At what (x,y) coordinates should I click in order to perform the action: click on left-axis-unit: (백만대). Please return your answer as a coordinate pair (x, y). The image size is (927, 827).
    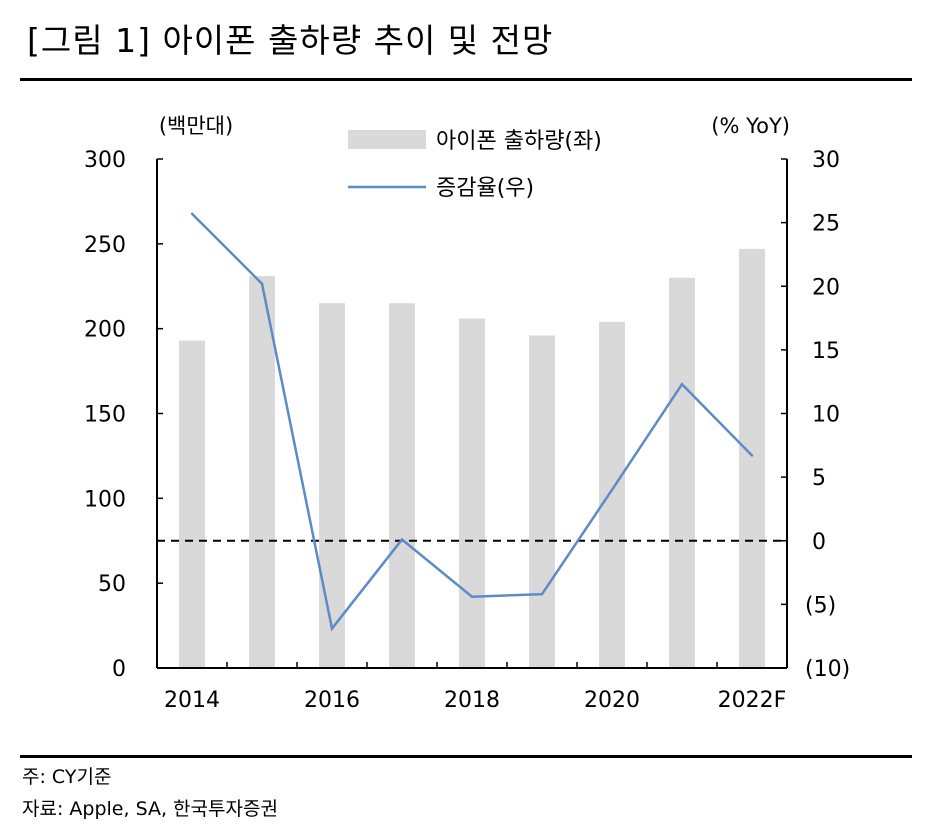
    Looking at the image, I should click on (196, 126).